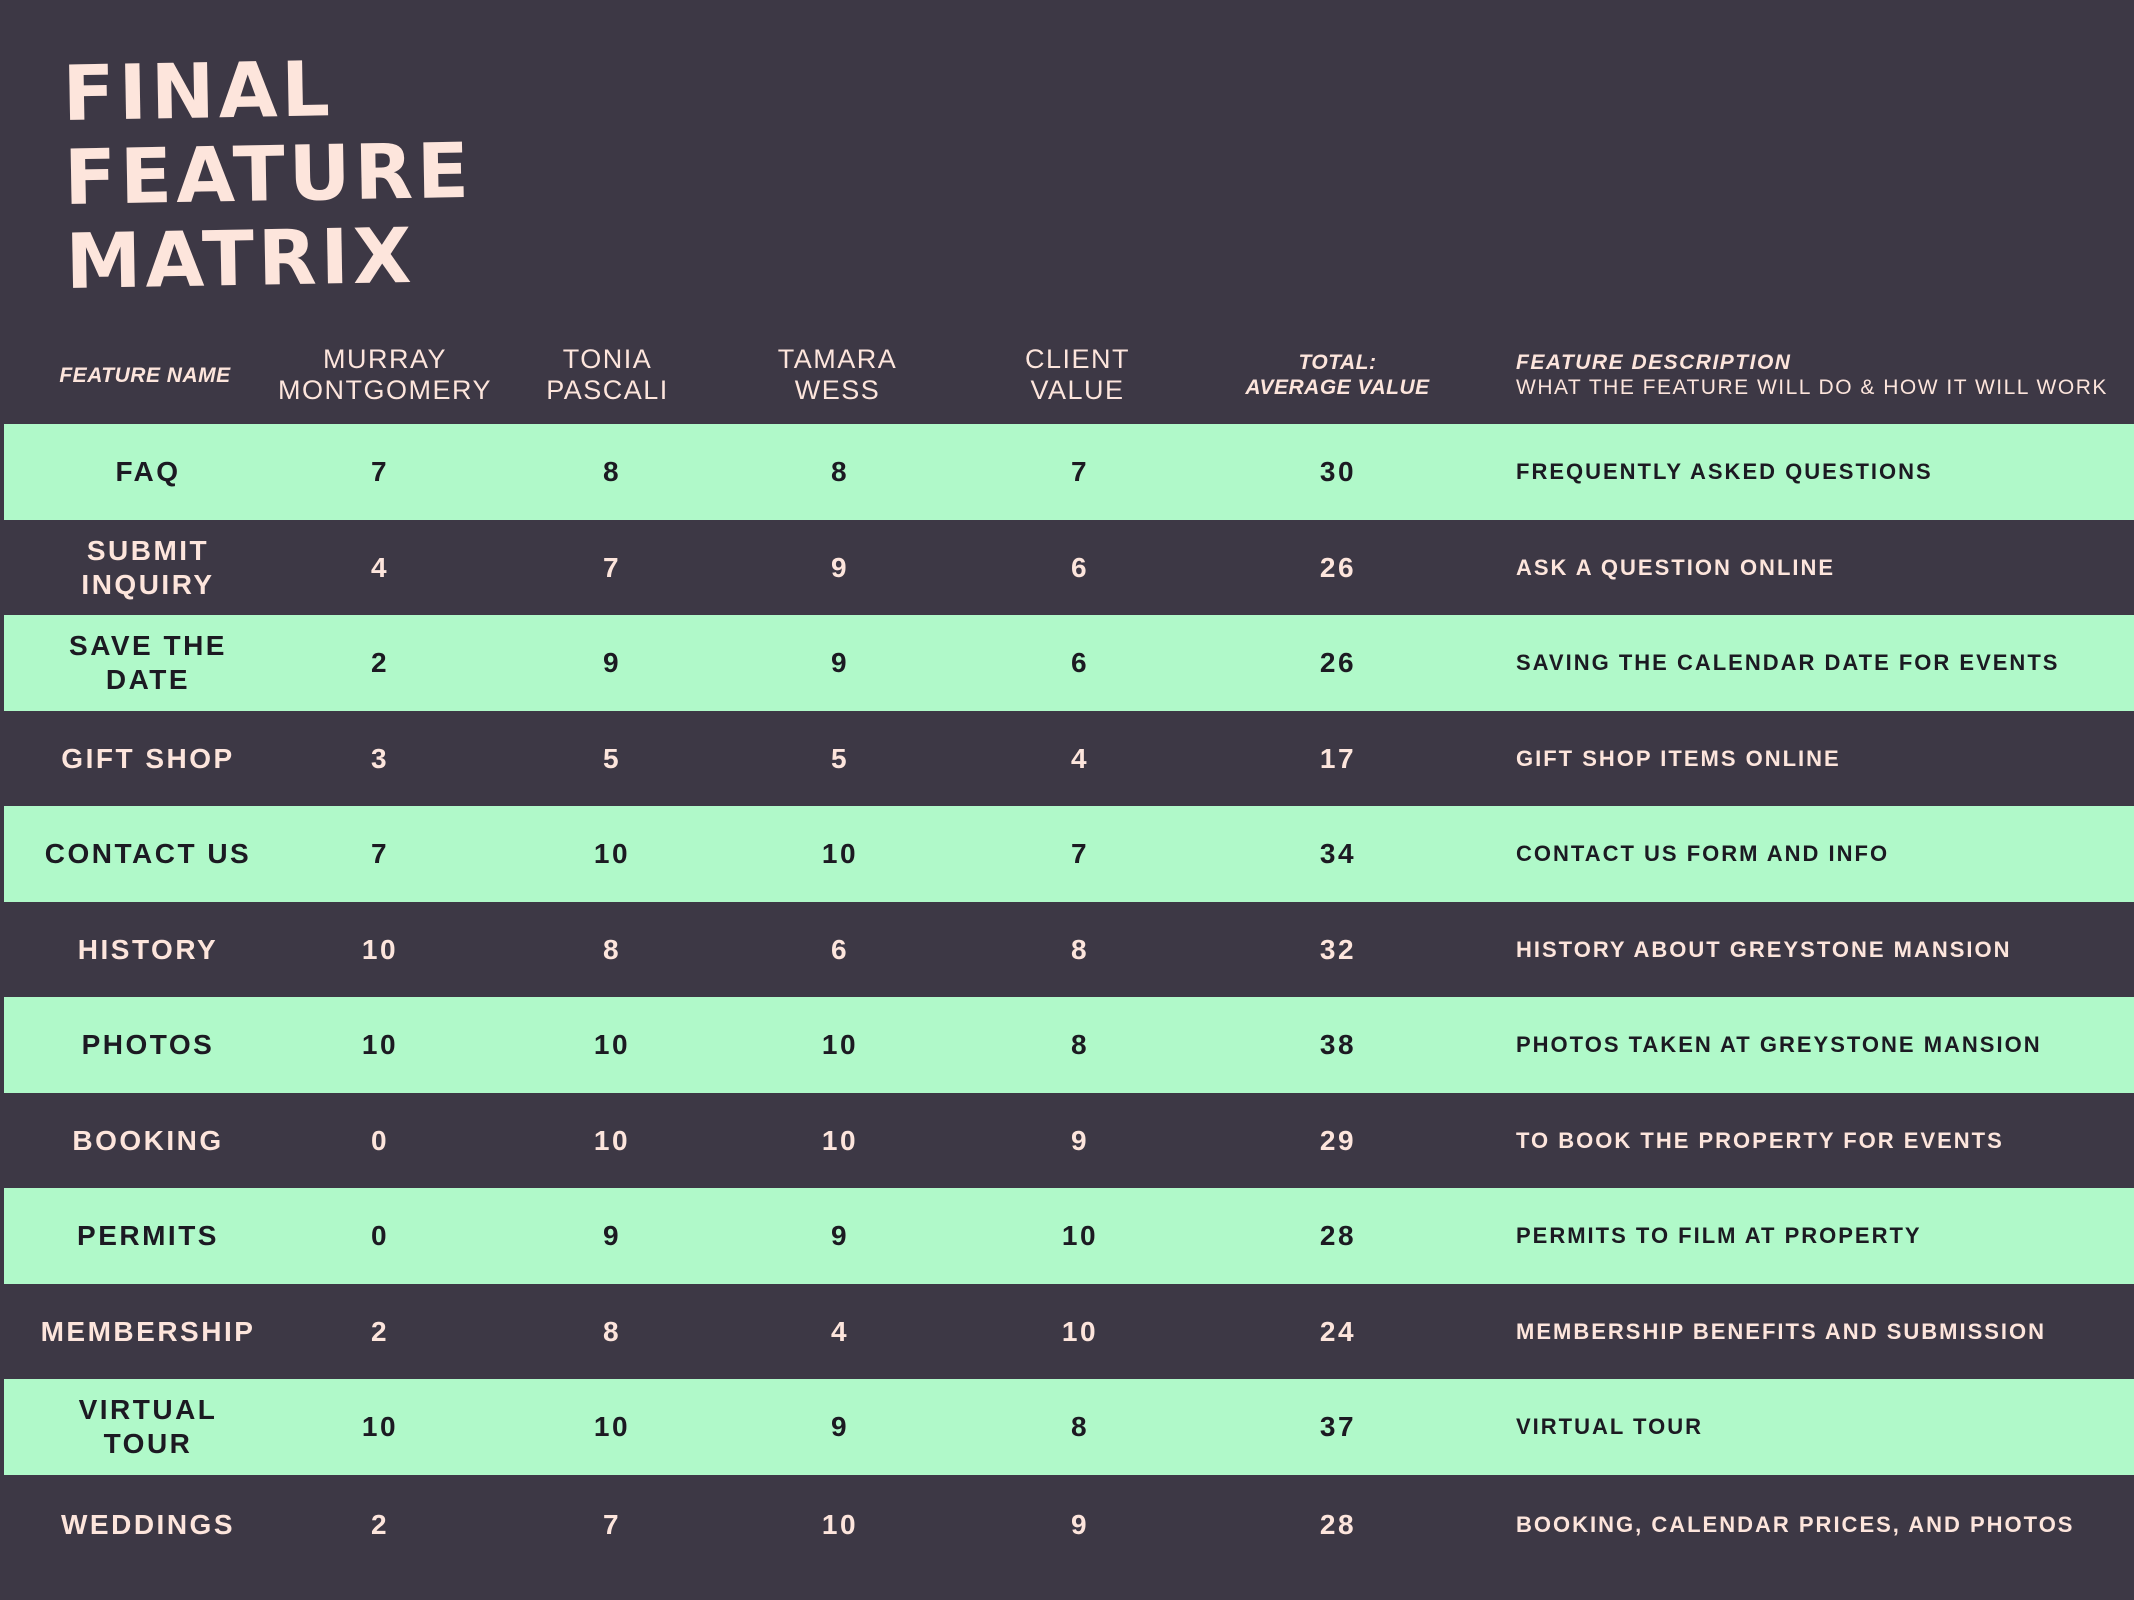 The width and height of the screenshot is (2134, 1600). What do you see at coordinates (1338, 758) in the screenshot?
I see `total-value: 17` at bounding box center [1338, 758].